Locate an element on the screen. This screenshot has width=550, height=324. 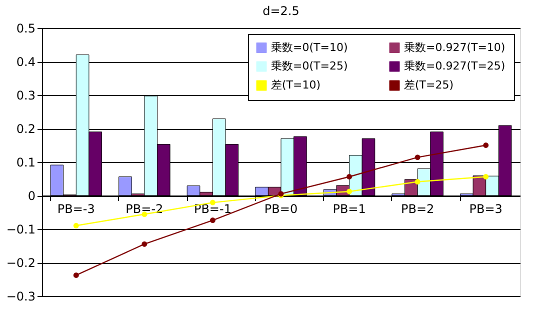
y-tick-label: −0.1 is located at coordinates (21, 229).